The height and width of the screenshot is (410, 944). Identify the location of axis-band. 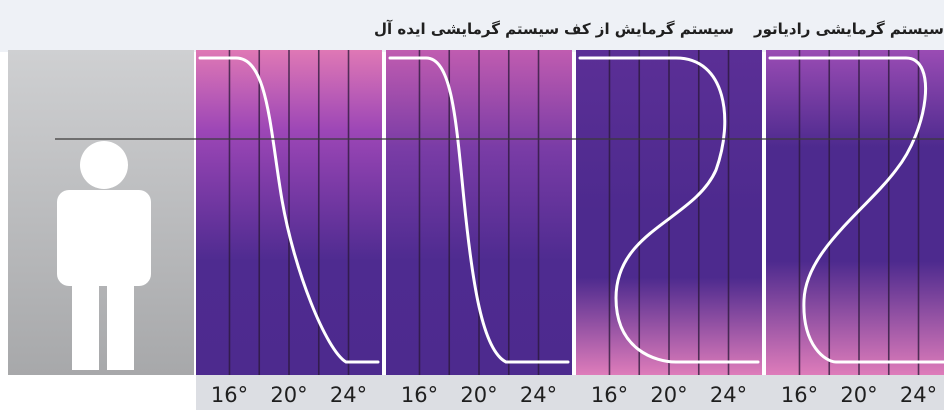
(570, 392).